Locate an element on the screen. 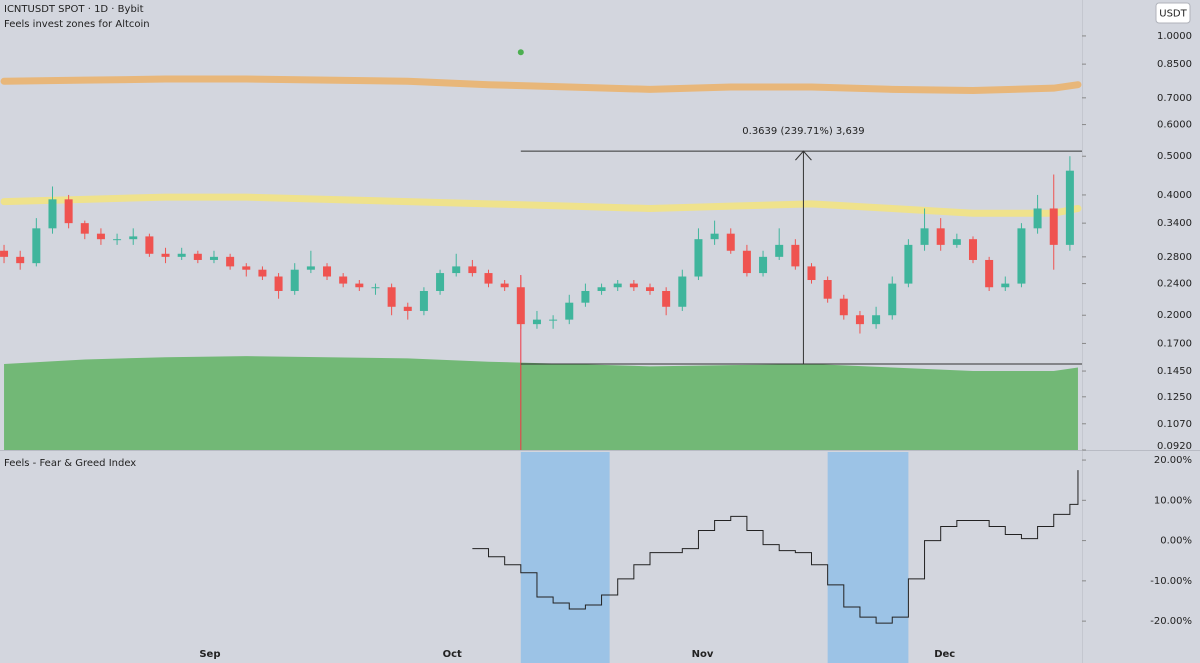 Image resolution: width=1200 pixels, height=663 pixels. y-tick-label: 0.1250 is located at coordinates (1174, 397).